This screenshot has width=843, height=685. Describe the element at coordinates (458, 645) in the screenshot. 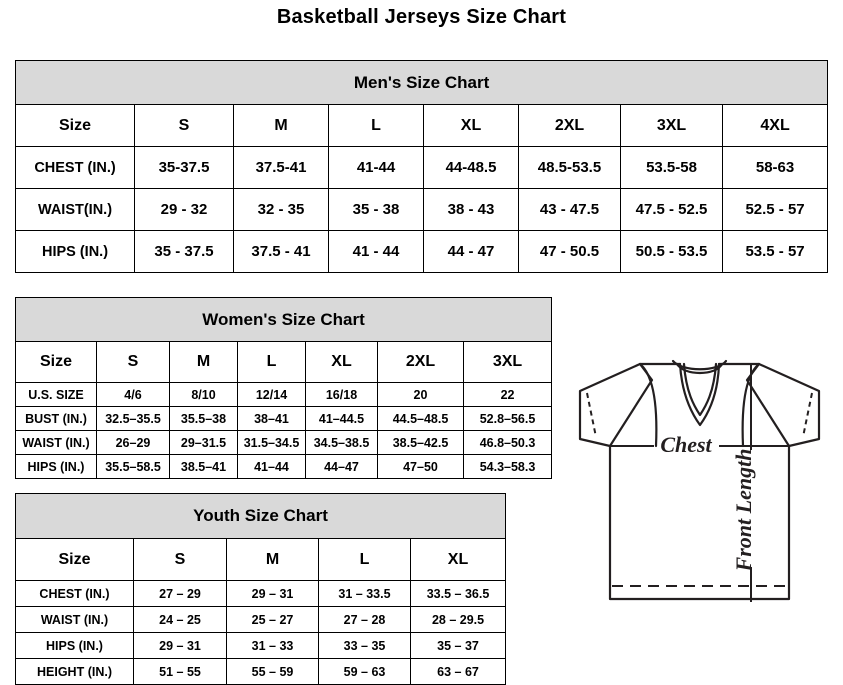

I see `youth-hips-xl: 35 – 37` at that location.